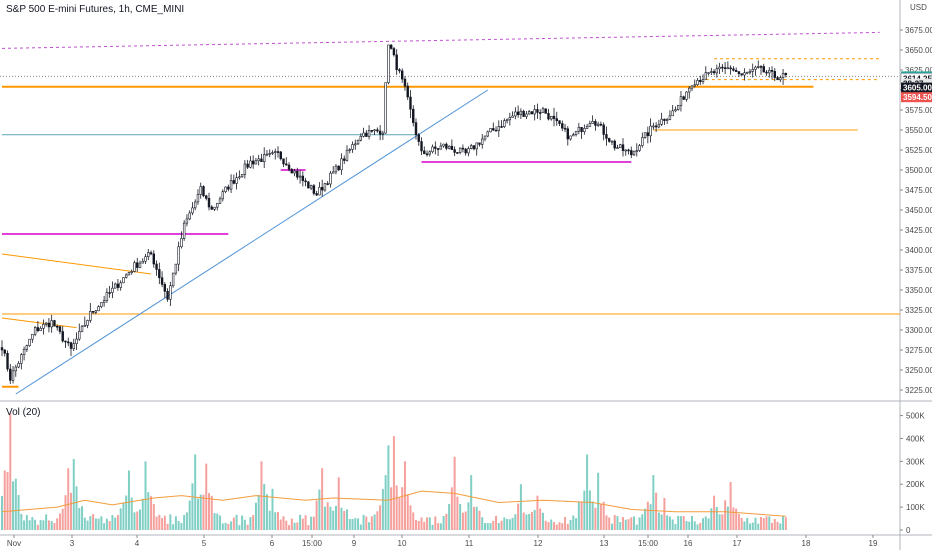 This screenshot has width=932, height=550. What do you see at coordinates (14, 543) in the screenshot?
I see `time-tick-label: Nov` at bounding box center [14, 543].